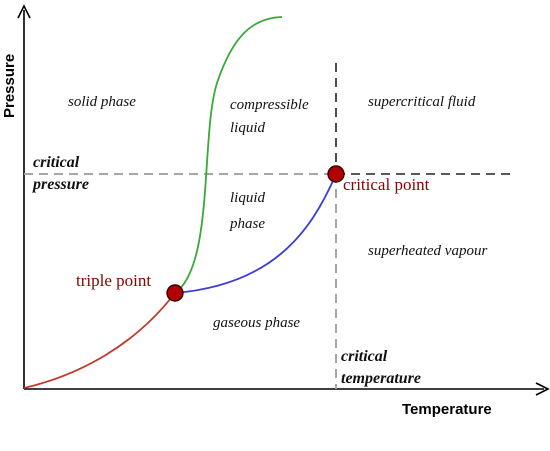 This screenshot has height=451, width=550. Describe the element at coordinates (56, 162) in the screenshot. I see `critical-pressure-label-line1: critical` at that location.